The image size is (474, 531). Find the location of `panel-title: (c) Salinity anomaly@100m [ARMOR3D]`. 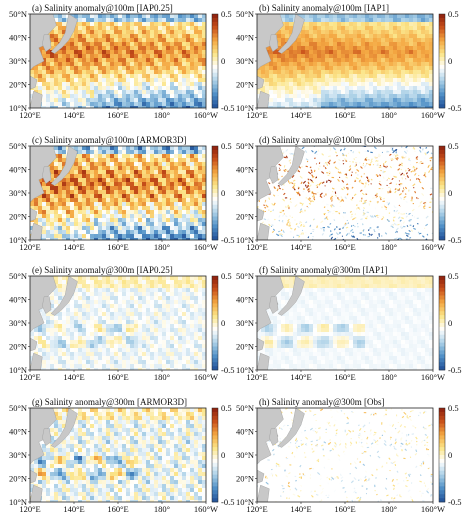

panel-title: (c) Salinity anomaly@100m [ARMOR3D] is located at coordinates (109, 140).